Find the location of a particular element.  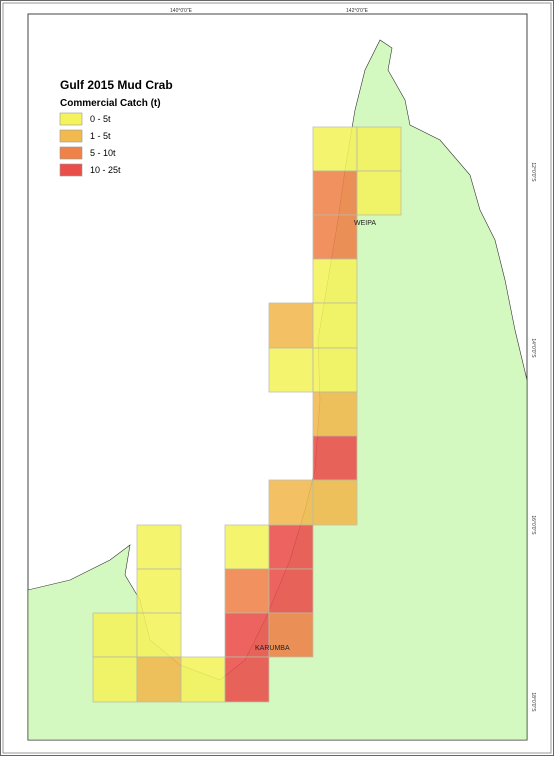

longitude-label: 142°0'0"E is located at coordinates (357, 11).